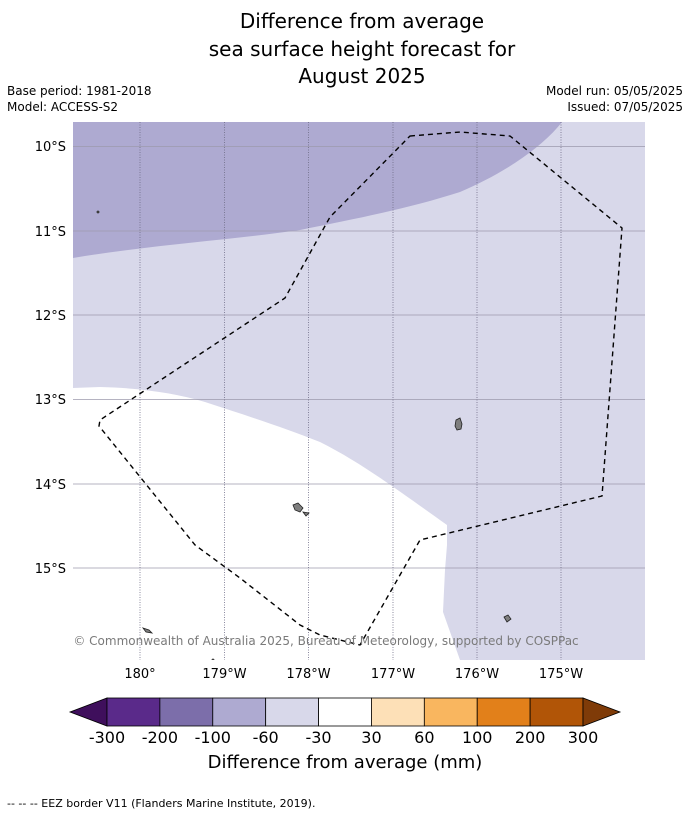 Image resolution: width=690 pixels, height=816 pixels. What do you see at coordinates (371, 737) in the screenshot?
I see `colorbar-tick-label: 30` at bounding box center [371, 737].